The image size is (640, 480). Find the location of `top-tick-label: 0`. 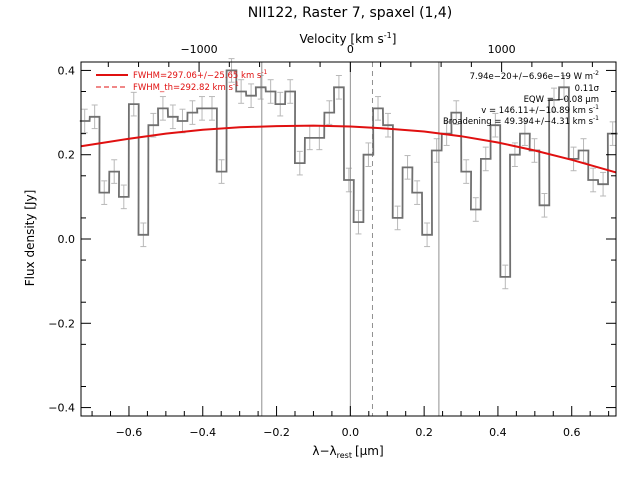

top-tick-label: 0 is located at coordinates (350, 49).